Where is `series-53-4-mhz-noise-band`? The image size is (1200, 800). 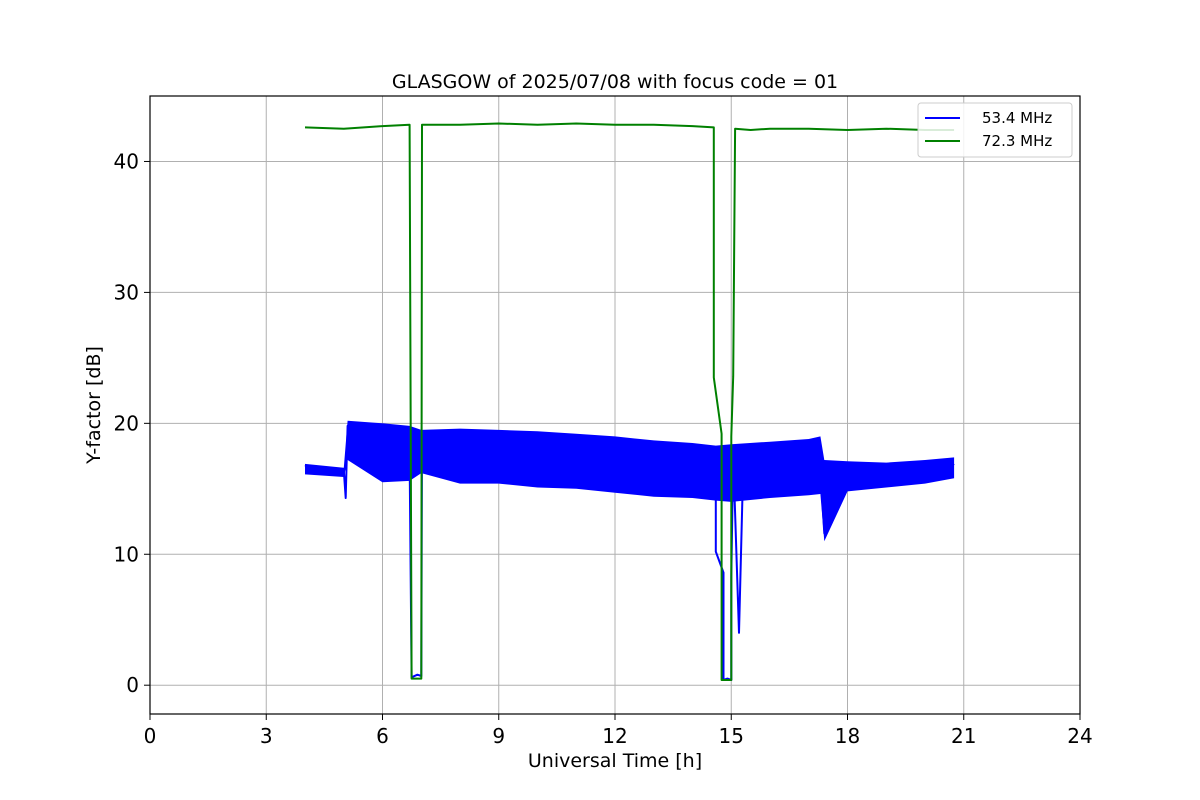 series-53-4-mhz-noise-band is located at coordinates (630, 481).